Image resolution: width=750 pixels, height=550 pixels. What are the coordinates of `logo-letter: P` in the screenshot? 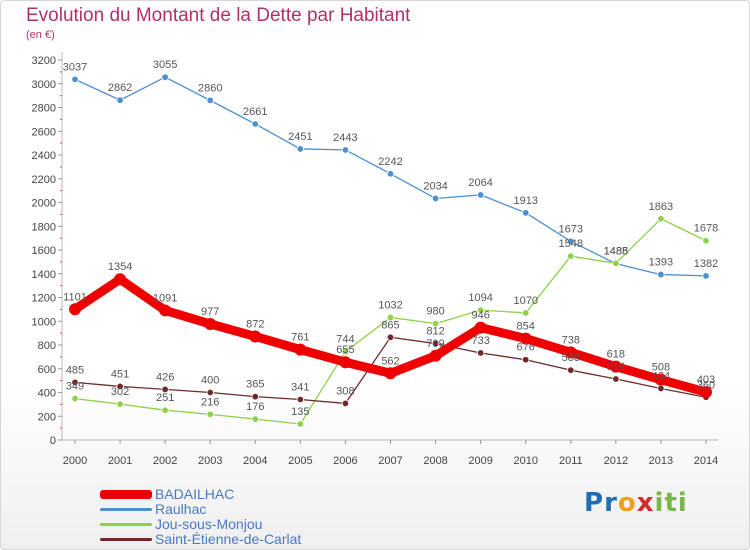 It's located at (594, 503).